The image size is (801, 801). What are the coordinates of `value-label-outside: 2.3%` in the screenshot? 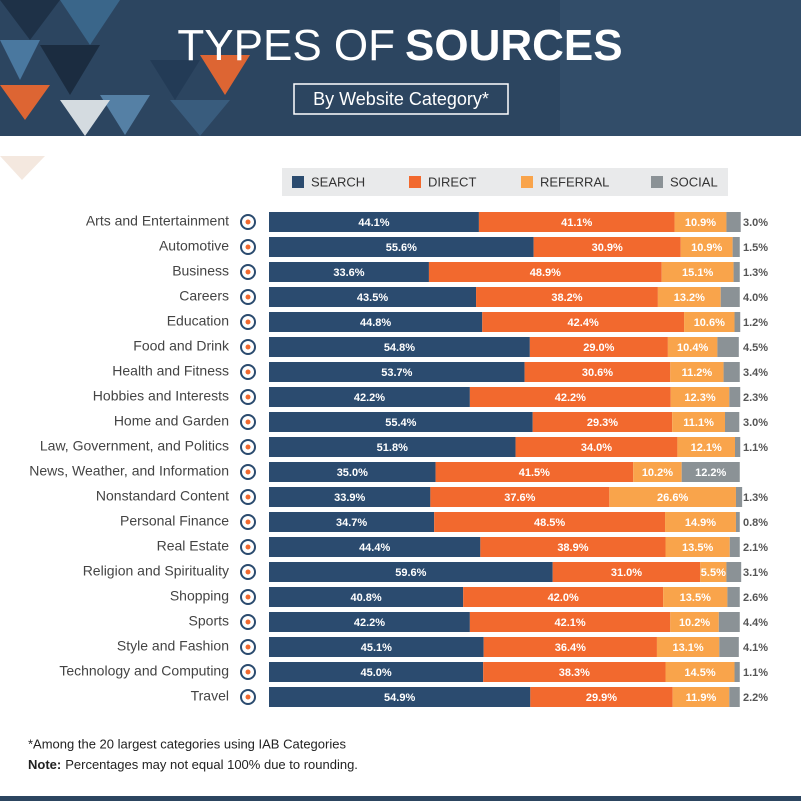 It's located at (755, 398).